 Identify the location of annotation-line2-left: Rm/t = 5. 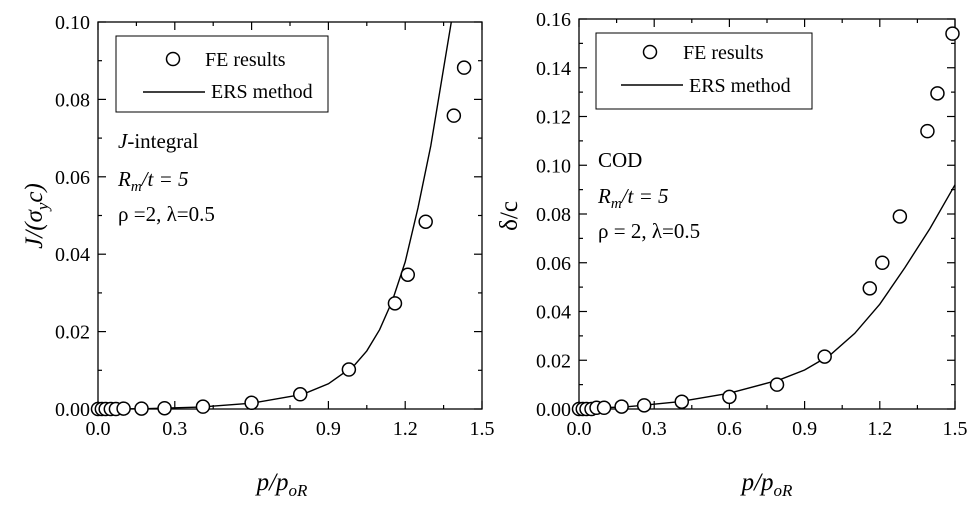
(153, 181).